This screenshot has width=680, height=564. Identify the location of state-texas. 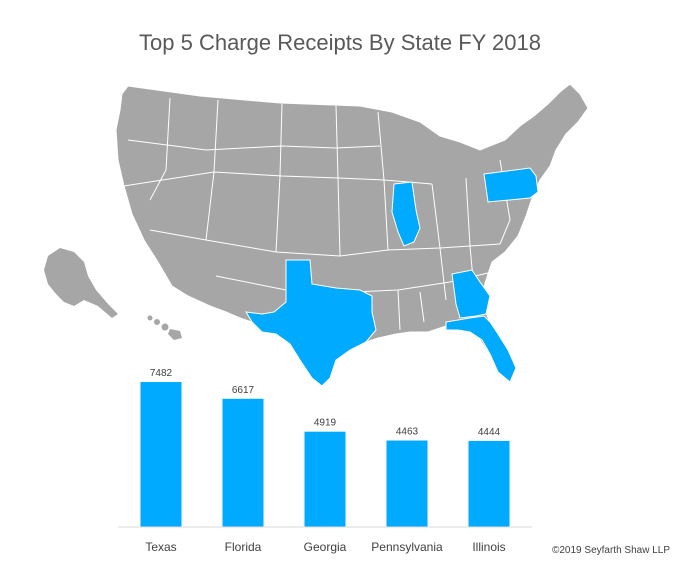
(311, 323).